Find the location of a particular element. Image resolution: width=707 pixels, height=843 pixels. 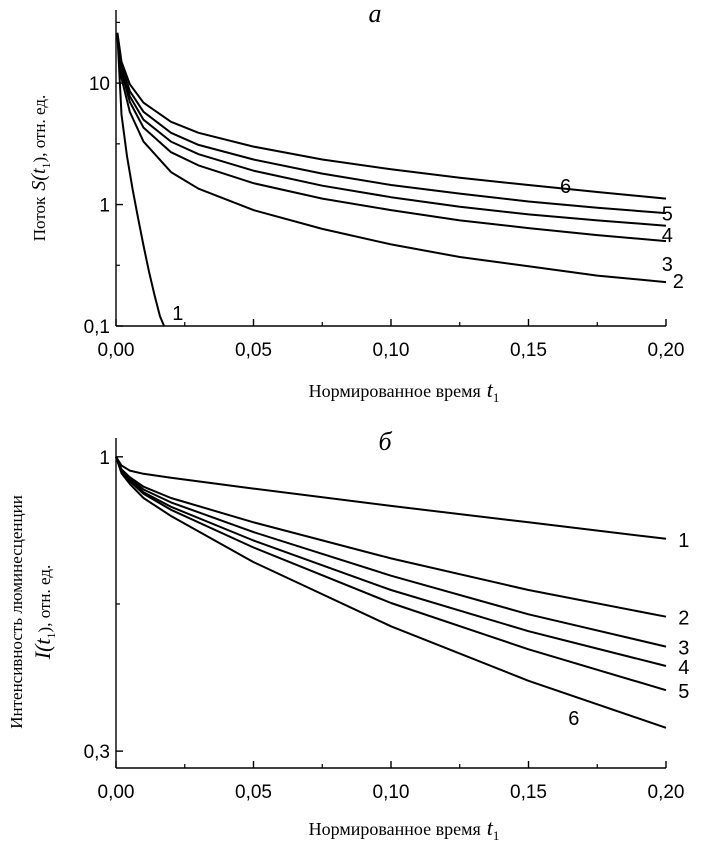

panel-b-curve-label-3: 3 is located at coordinates (683, 649).